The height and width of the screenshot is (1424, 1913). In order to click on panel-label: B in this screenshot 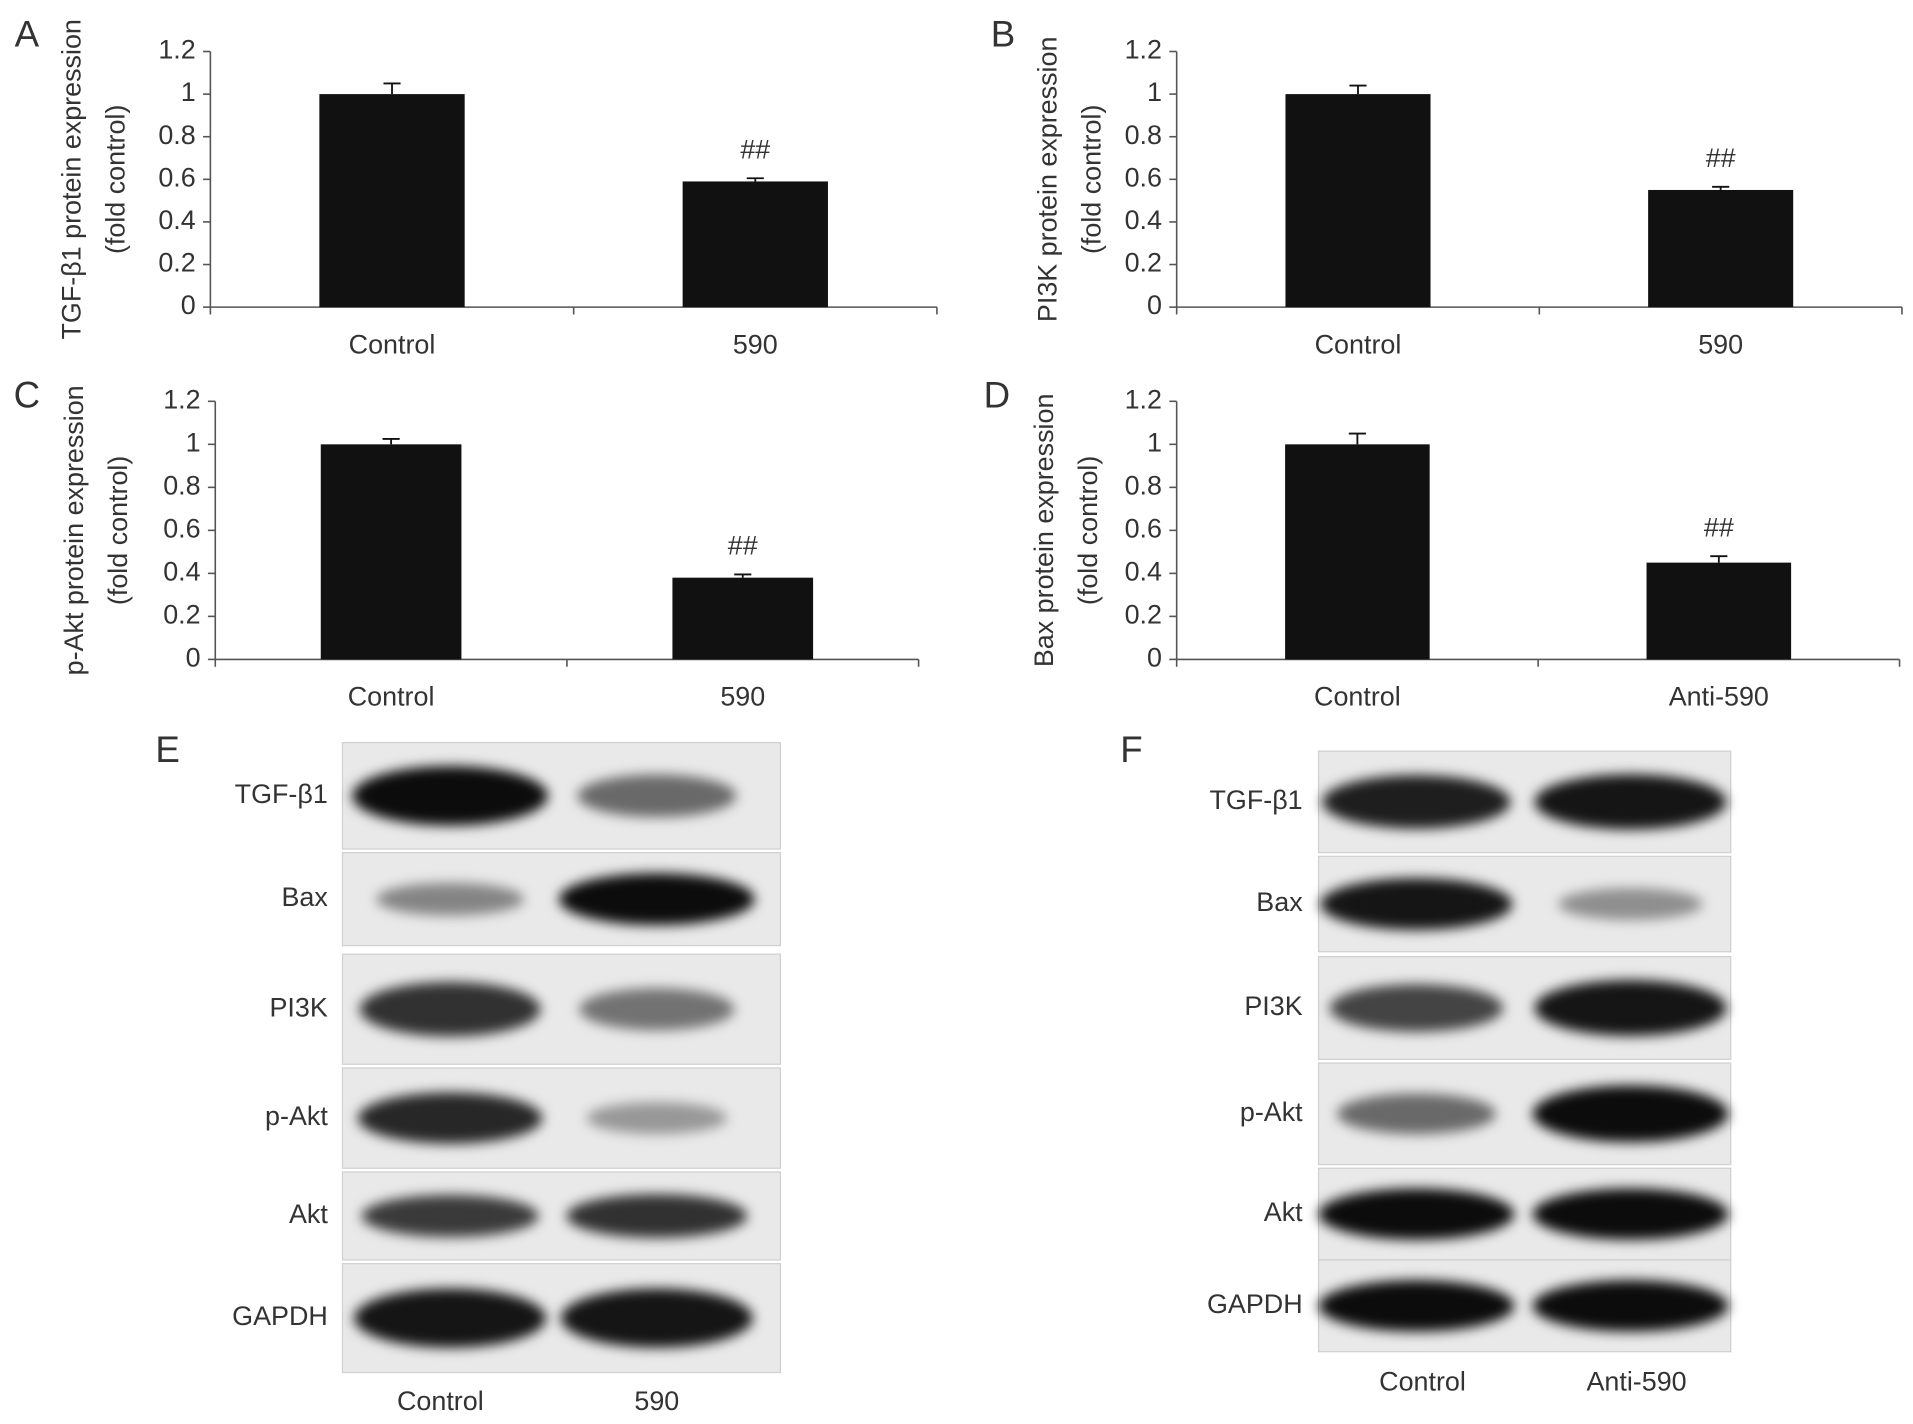, I will do `click(1003, 34)`.